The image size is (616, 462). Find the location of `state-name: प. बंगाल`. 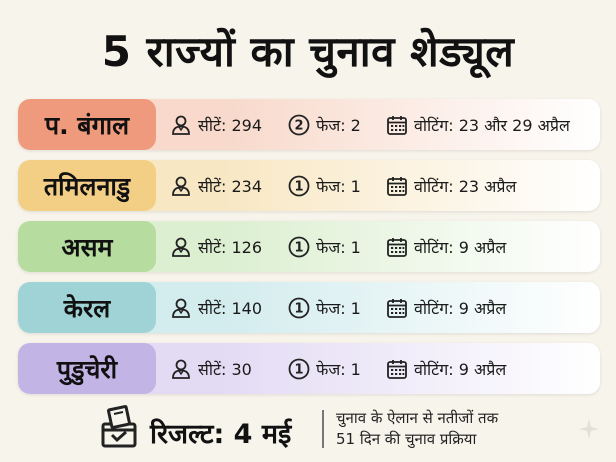

state-name: प. बंगाल is located at coordinates (87, 124).